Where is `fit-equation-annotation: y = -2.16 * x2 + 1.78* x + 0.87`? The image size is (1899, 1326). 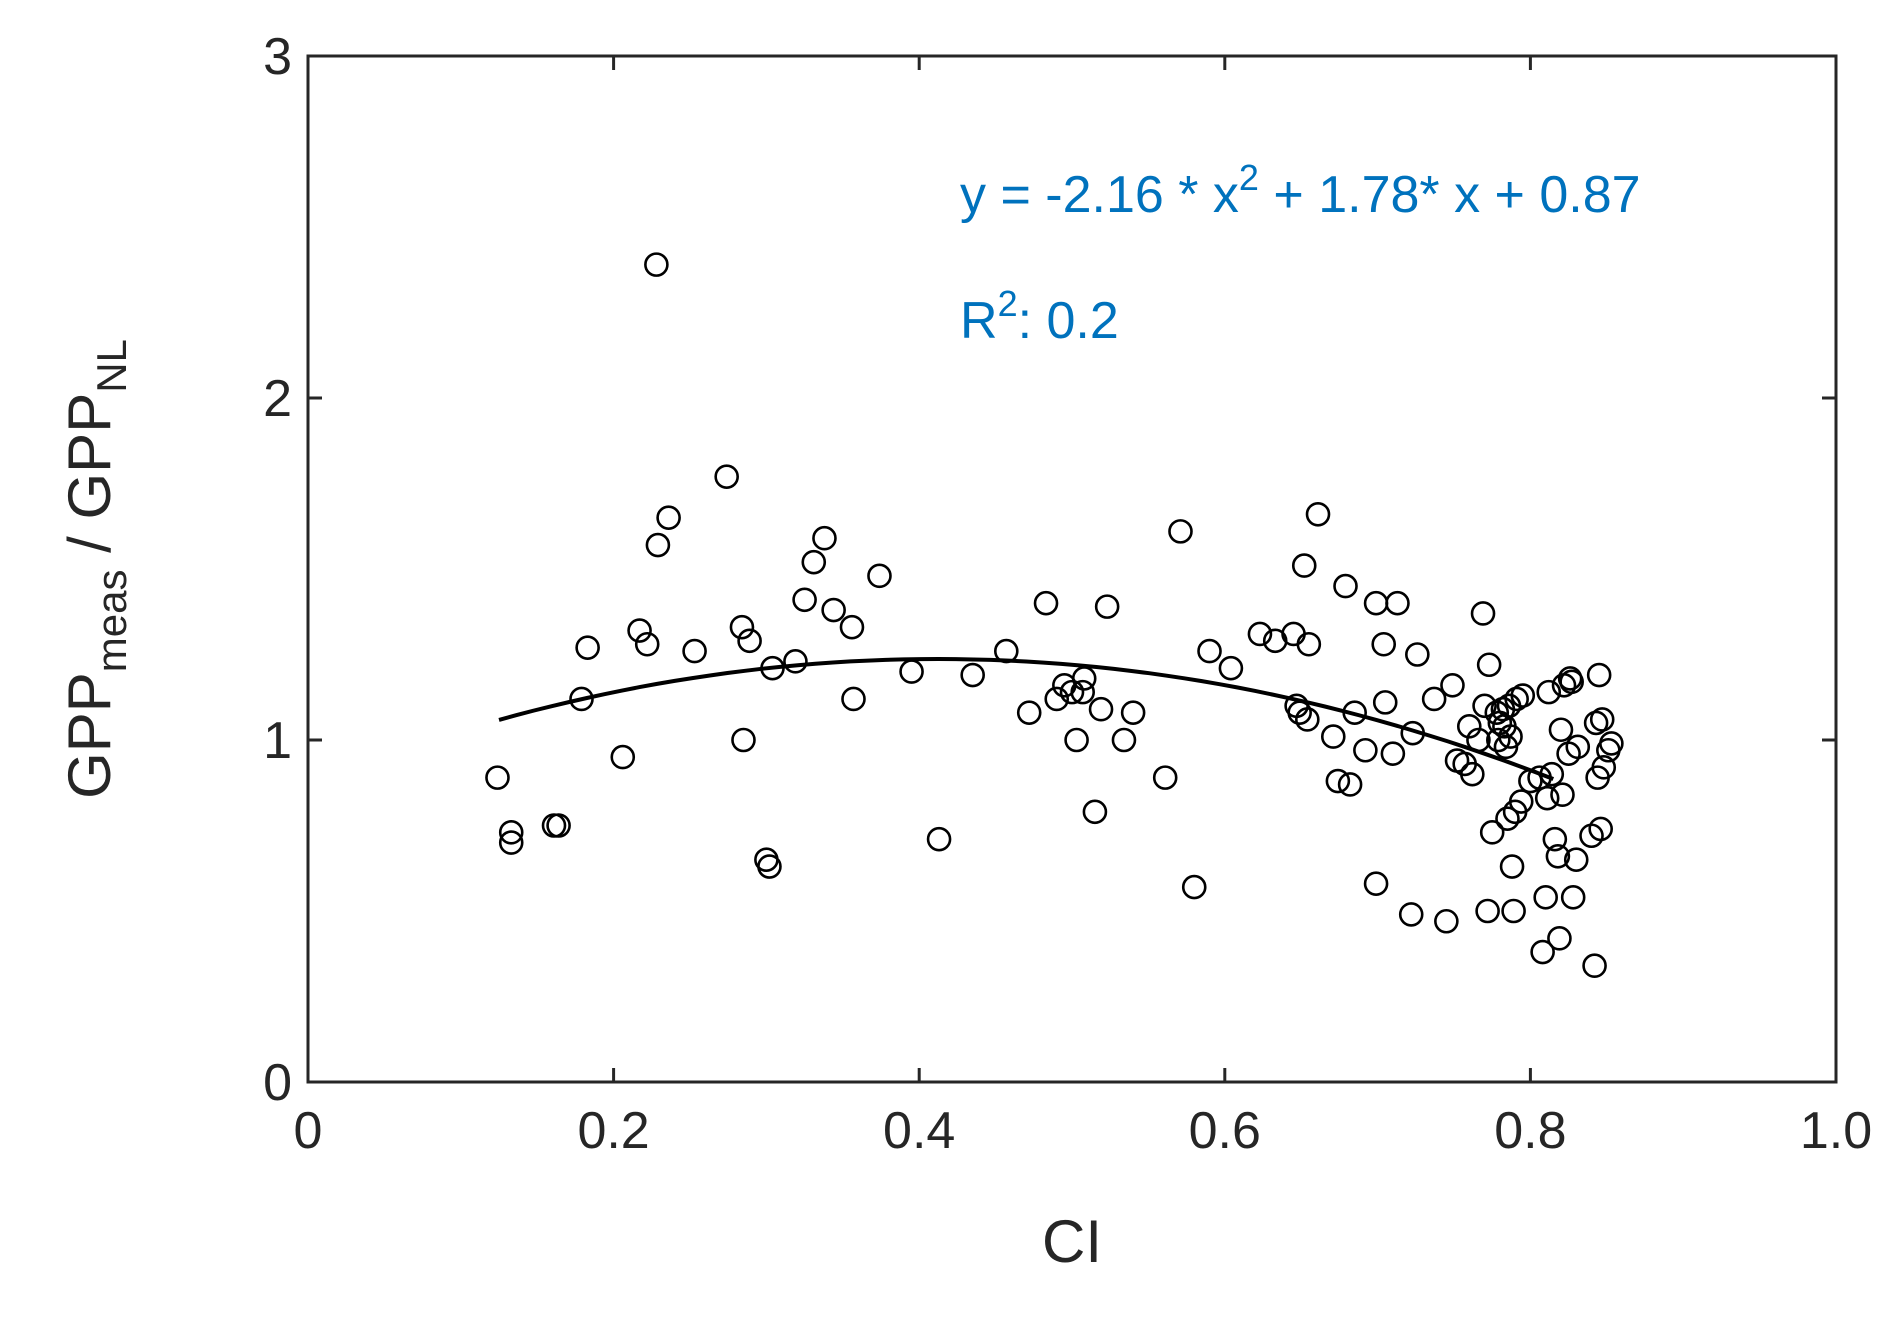 fit-equation-annotation: y = -2.16 * x2 + 1.78* x + 0.87 is located at coordinates (1300, 190).